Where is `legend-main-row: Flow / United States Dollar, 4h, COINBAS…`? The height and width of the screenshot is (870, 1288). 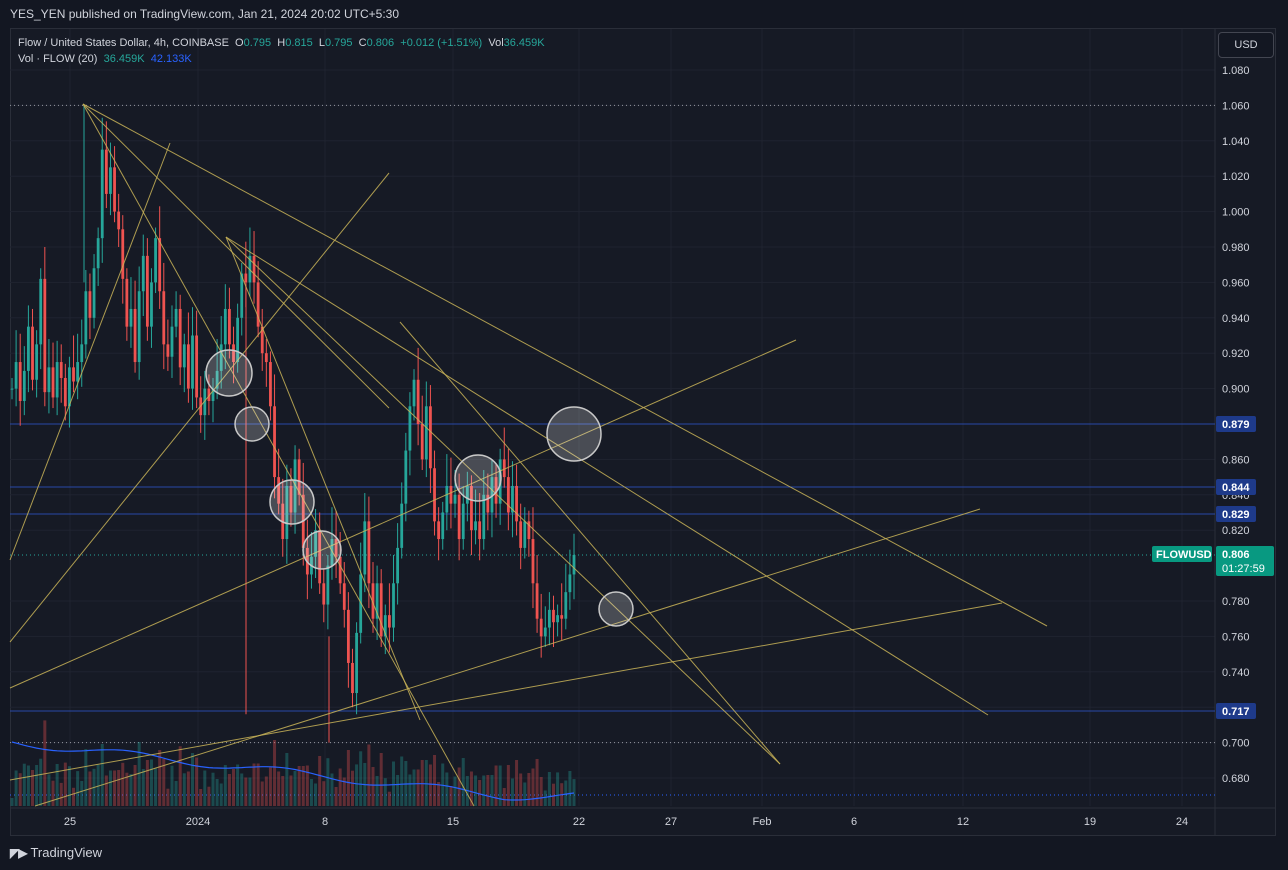 legend-main-row: Flow / United States Dollar, 4h, COINBAS… is located at coordinates (281, 43).